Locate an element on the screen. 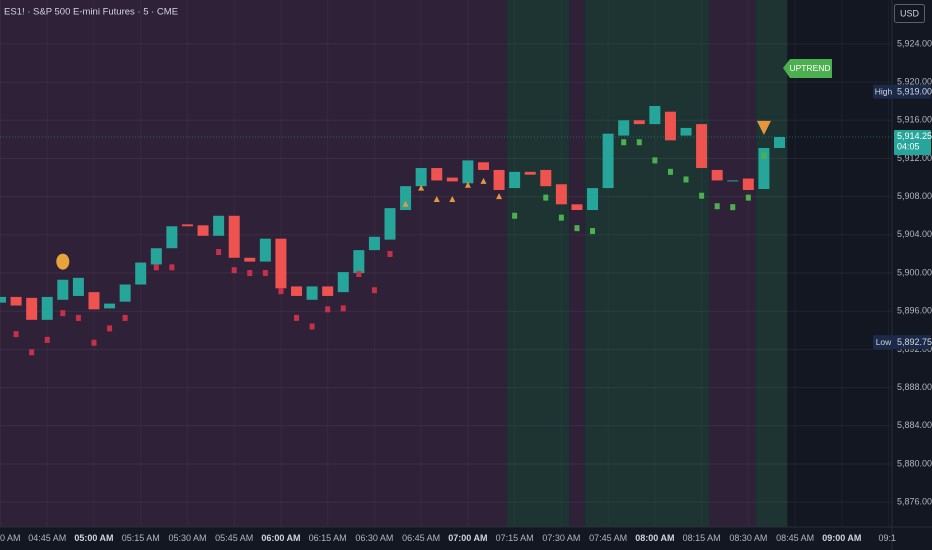  low-label: Low is located at coordinates (884, 342).